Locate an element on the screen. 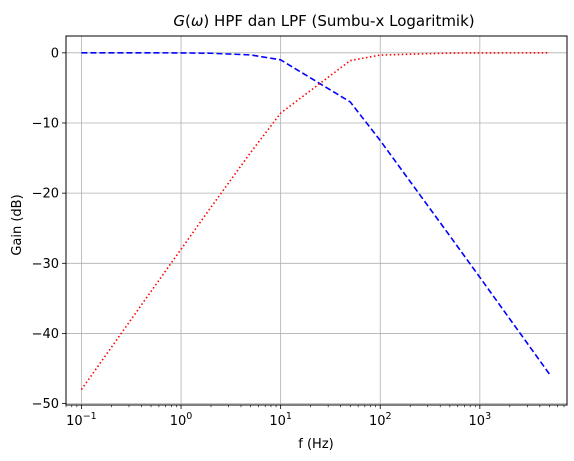  chart-title: G(ω) HPF dan LPF (Sumbu-x Logaritmik) is located at coordinates (323, 21).